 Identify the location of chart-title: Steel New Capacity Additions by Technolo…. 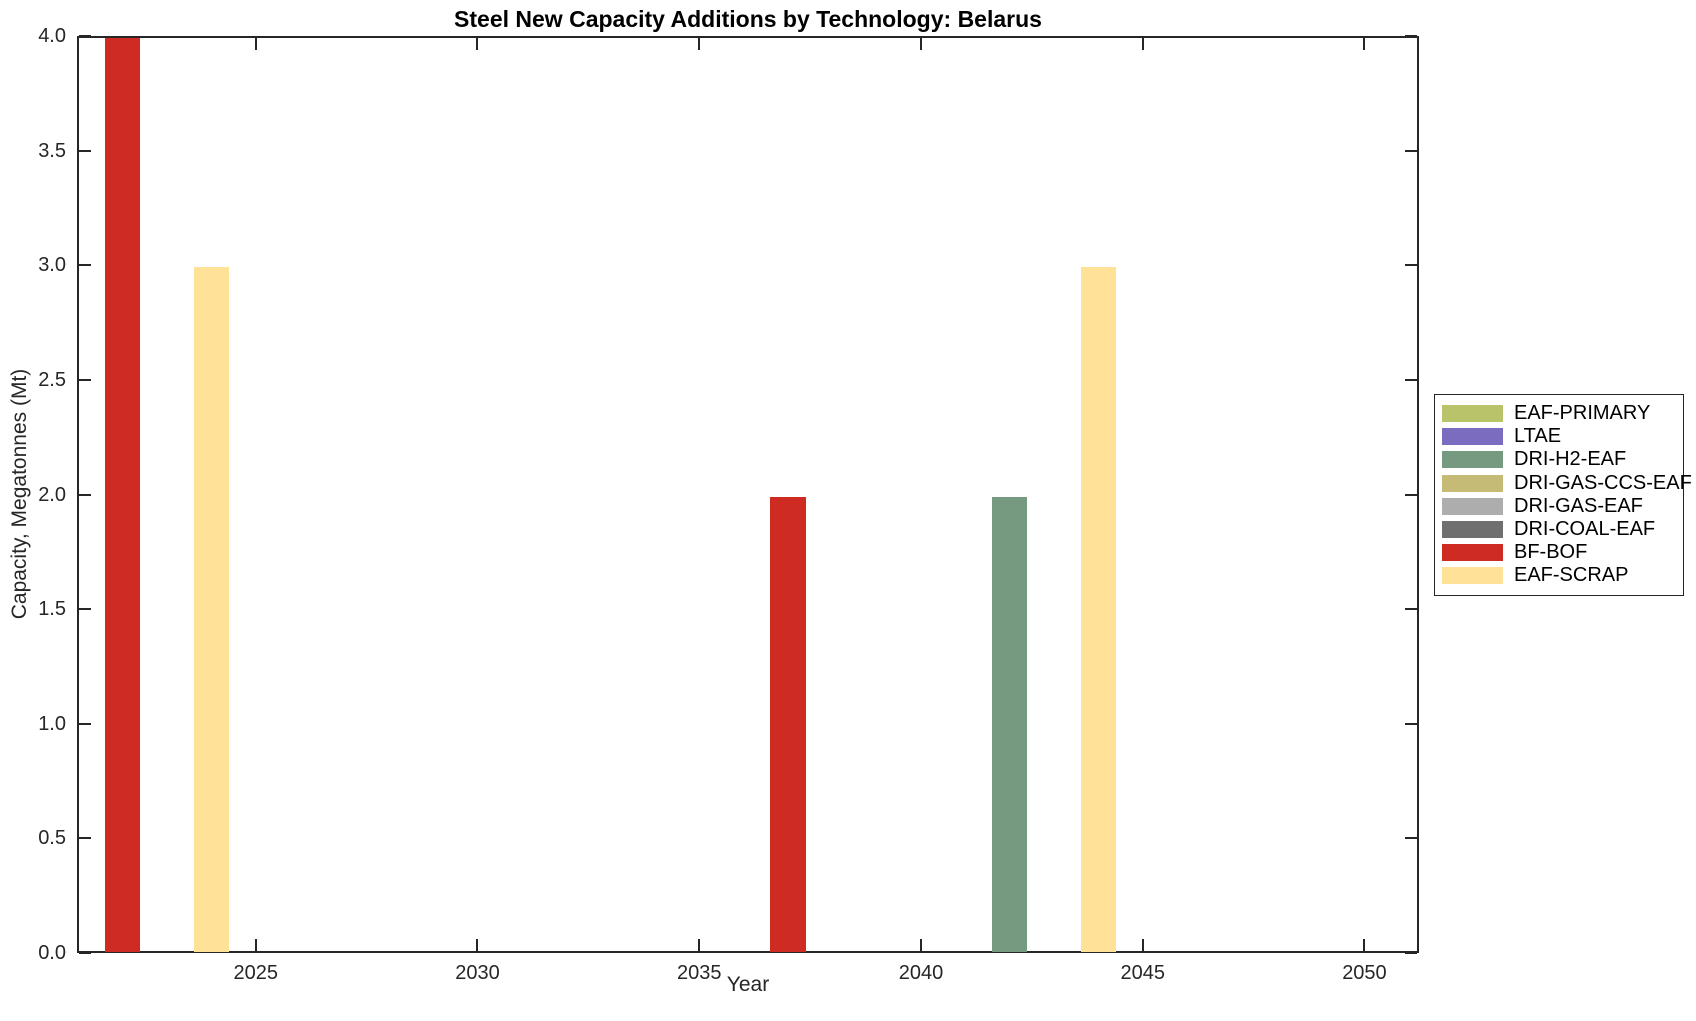
(748, 19).